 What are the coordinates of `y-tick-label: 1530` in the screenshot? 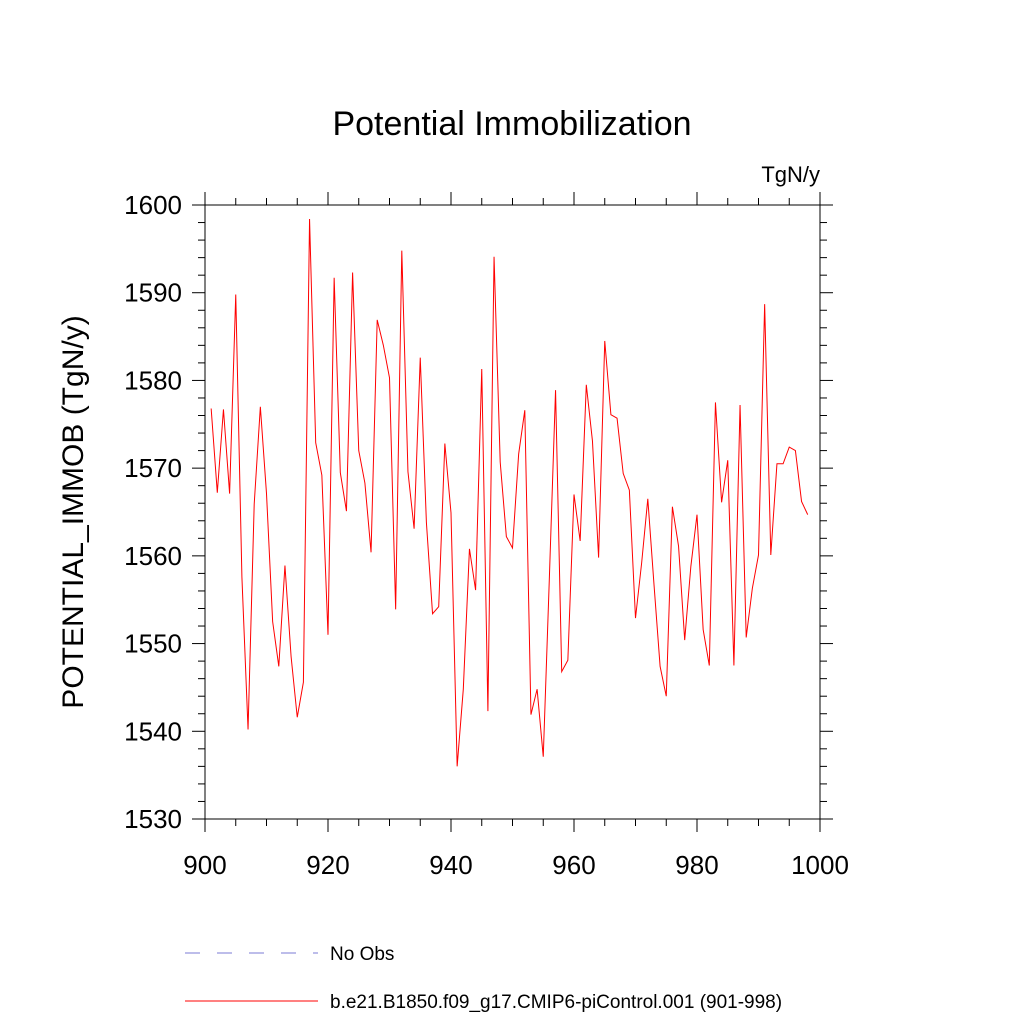 It's located at (153, 819).